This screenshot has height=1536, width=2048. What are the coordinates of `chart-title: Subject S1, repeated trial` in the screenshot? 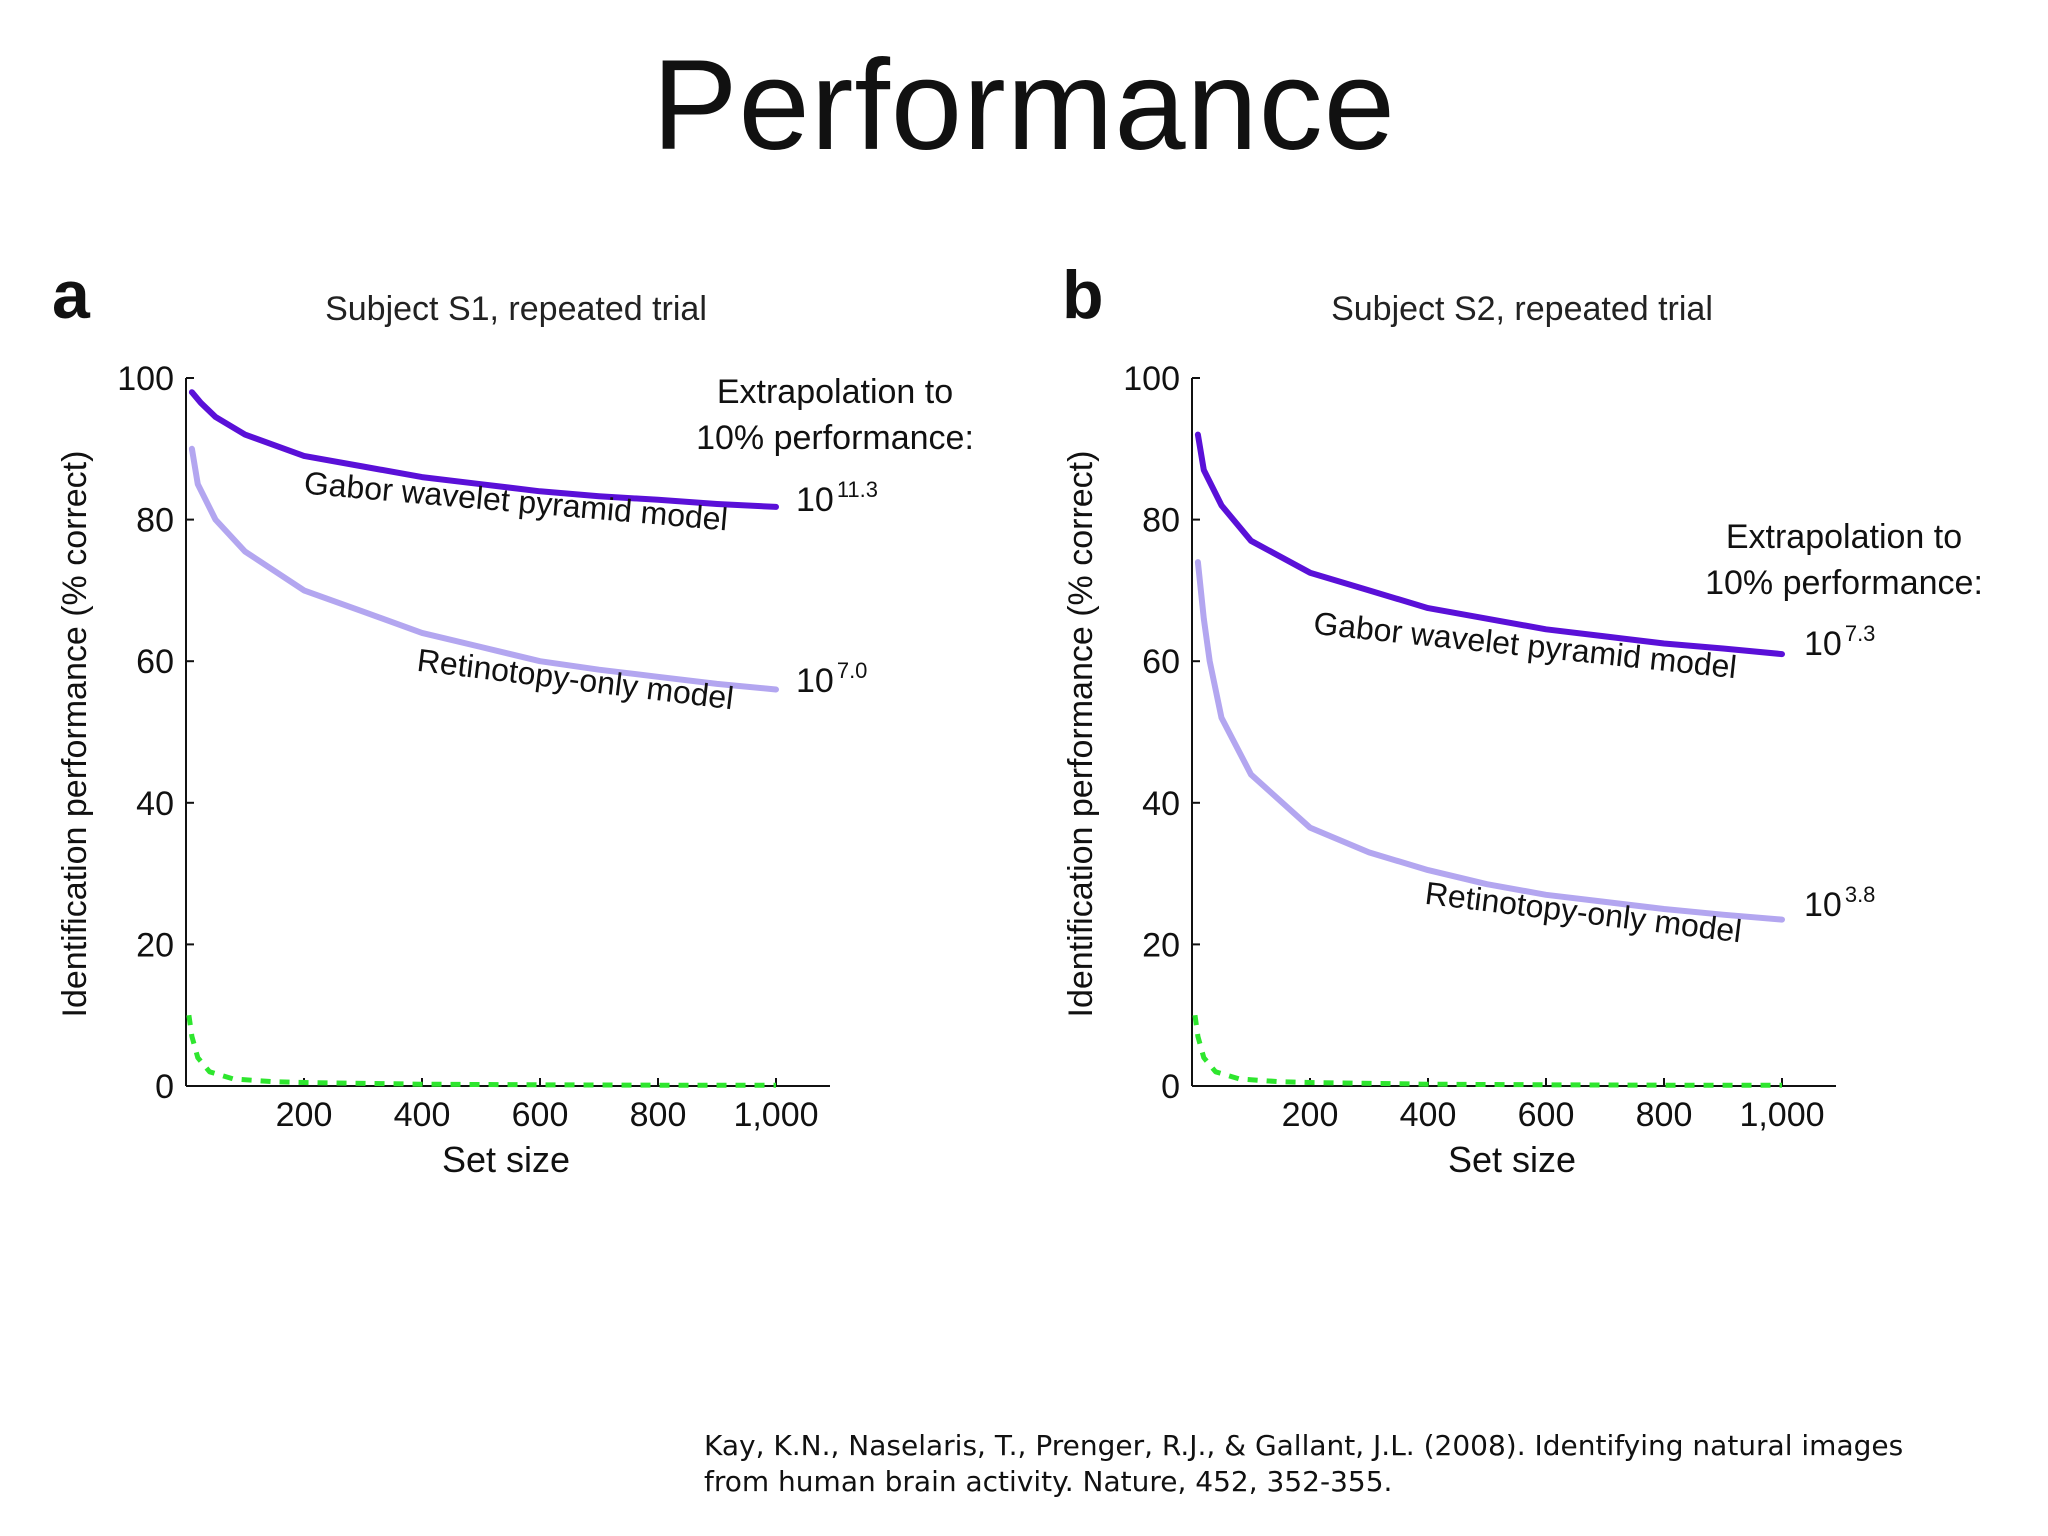 It's located at (516, 309).